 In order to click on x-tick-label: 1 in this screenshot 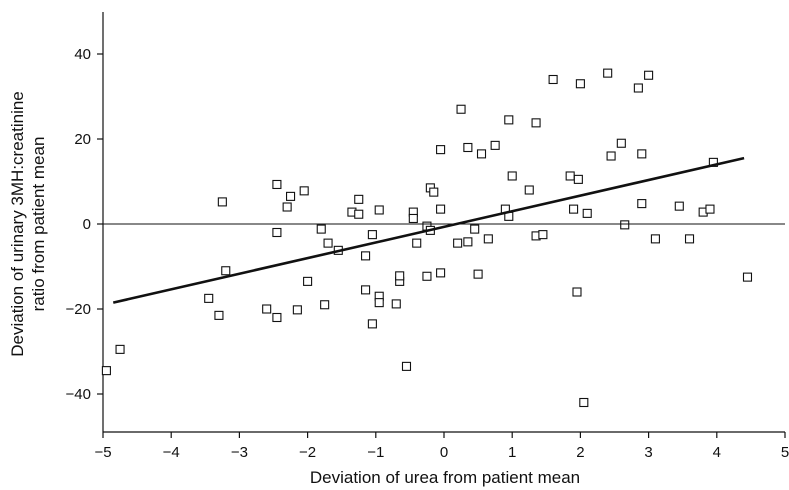, I will do `click(512, 452)`.